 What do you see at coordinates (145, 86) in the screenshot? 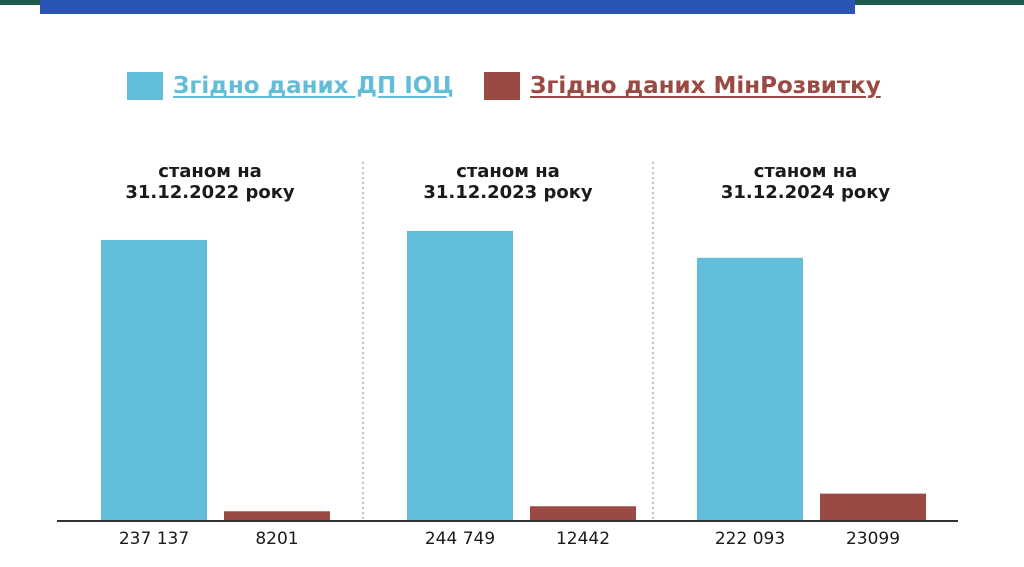
I see `legend-swatch-dp-ioc` at bounding box center [145, 86].